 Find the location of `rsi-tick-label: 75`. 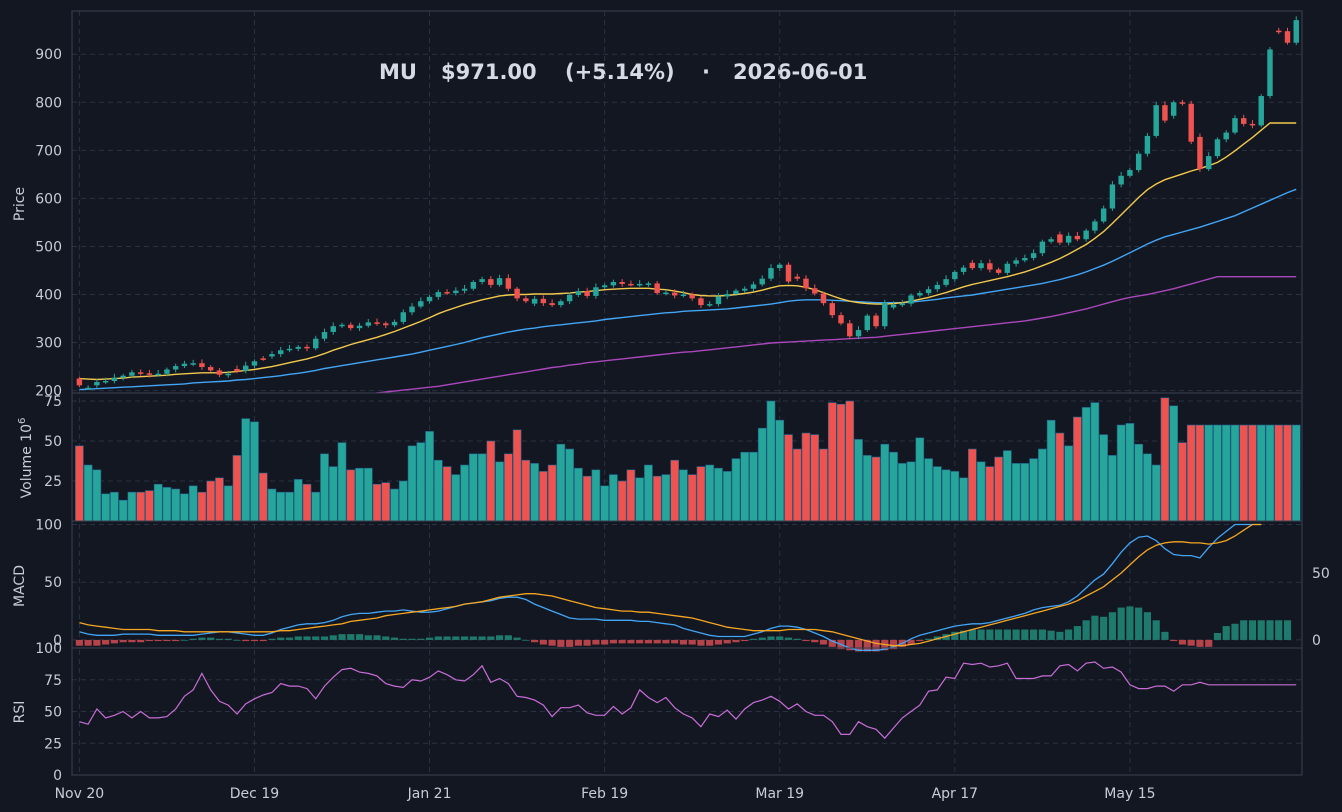

rsi-tick-label: 75 is located at coordinates (53, 681).